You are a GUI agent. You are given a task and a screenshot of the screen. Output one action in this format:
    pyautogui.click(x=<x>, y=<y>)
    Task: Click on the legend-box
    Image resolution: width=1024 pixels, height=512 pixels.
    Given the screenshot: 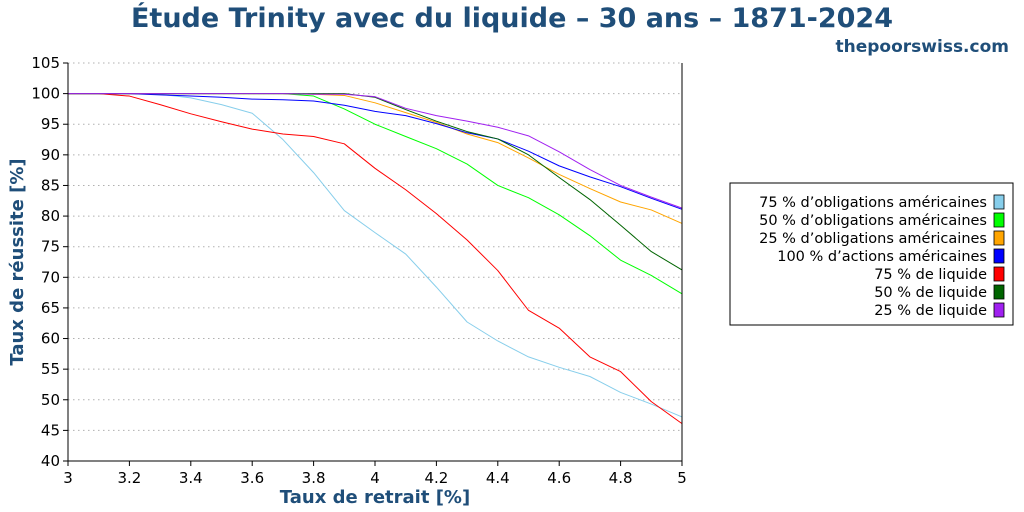 What is the action you would take?
    pyautogui.click(x=871, y=254)
    